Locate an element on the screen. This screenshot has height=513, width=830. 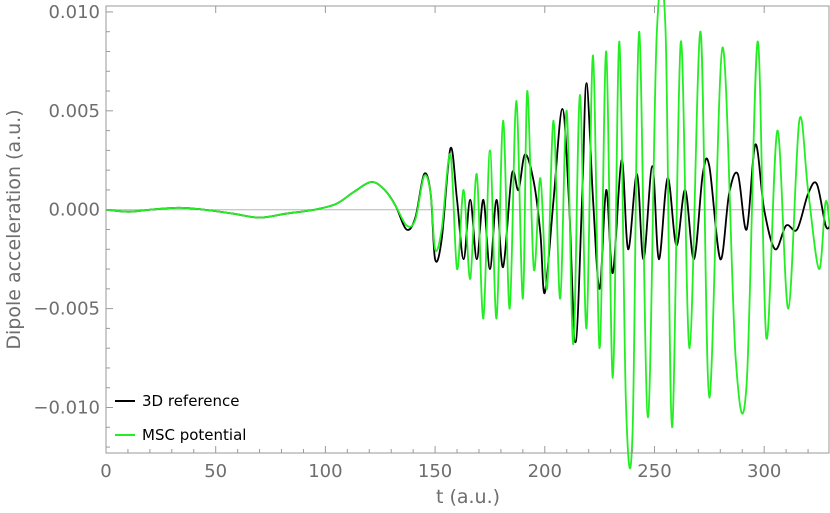
legend: 3D reference MSC potential is located at coordinates (180, 418).